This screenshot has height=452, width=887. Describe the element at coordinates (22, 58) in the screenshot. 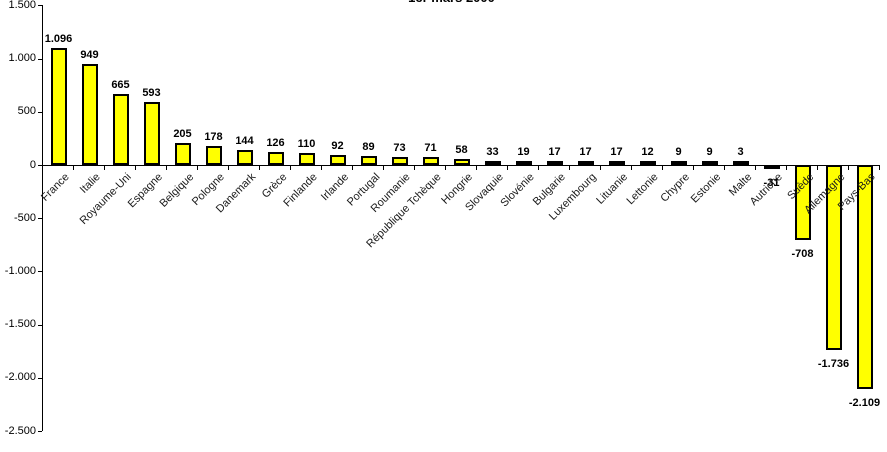

I see `y-tick-label: 1.000` at that location.